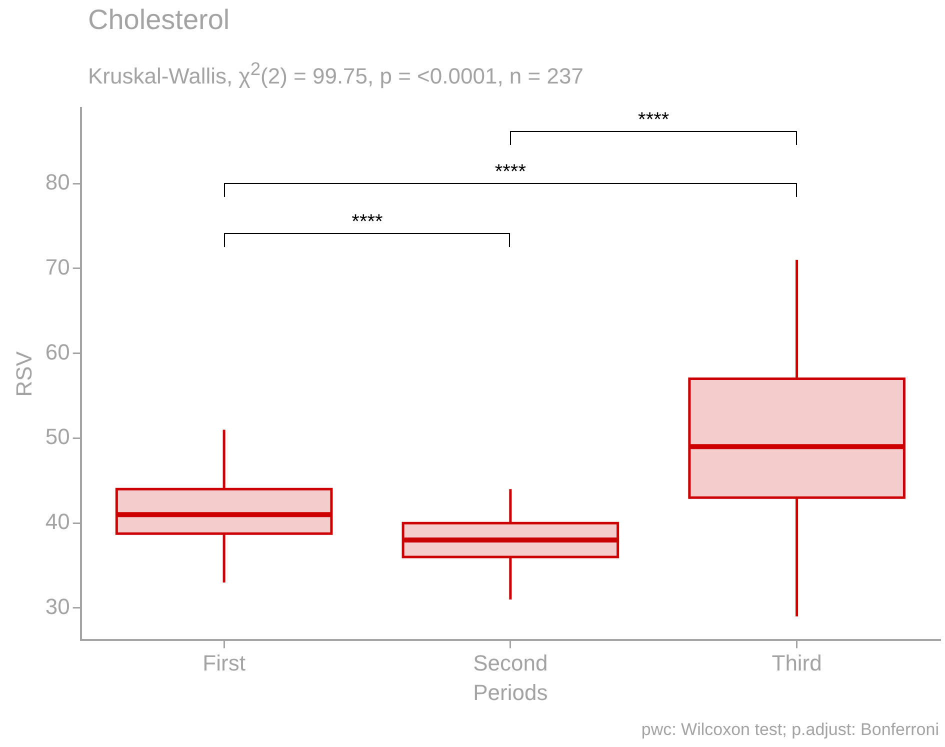  Describe the element at coordinates (336, 74) in the screenshot. I see `chart-subtitle: Kruskal-Wallis, χ$^{2}$(2) = 99.75, p = <0.0001, n = 237` at that location.